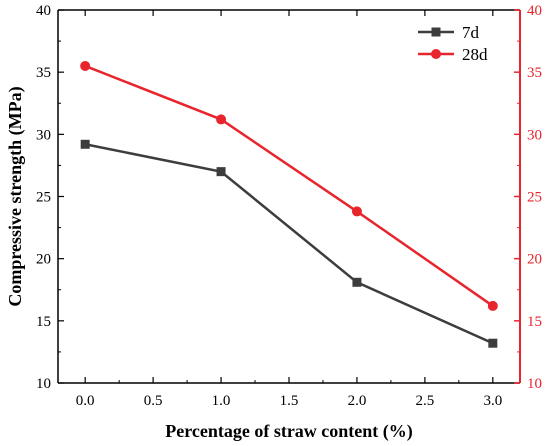  I want to click on legend-marker-7d, so click(436, 32).